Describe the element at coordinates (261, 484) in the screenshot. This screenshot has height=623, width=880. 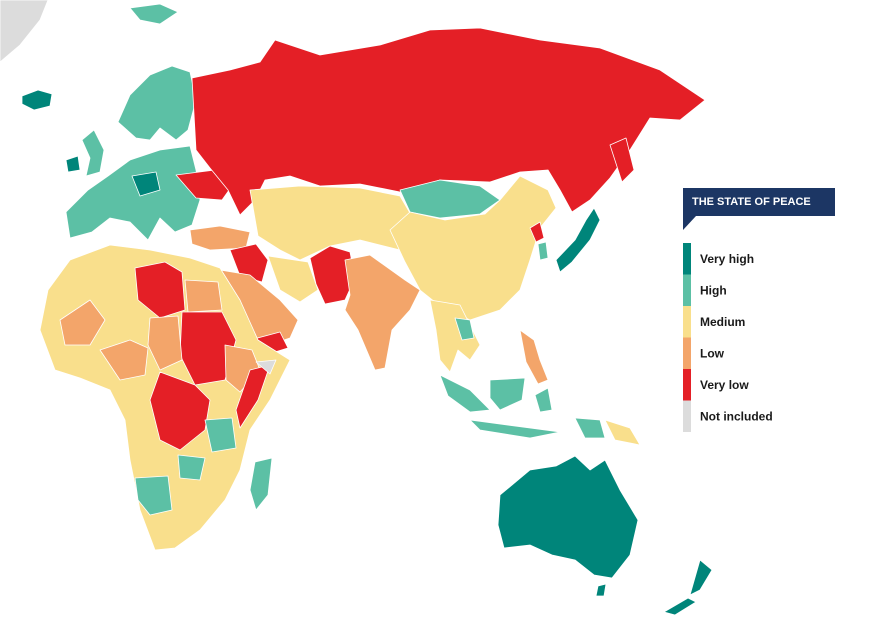
I see `madagascar` at that location.